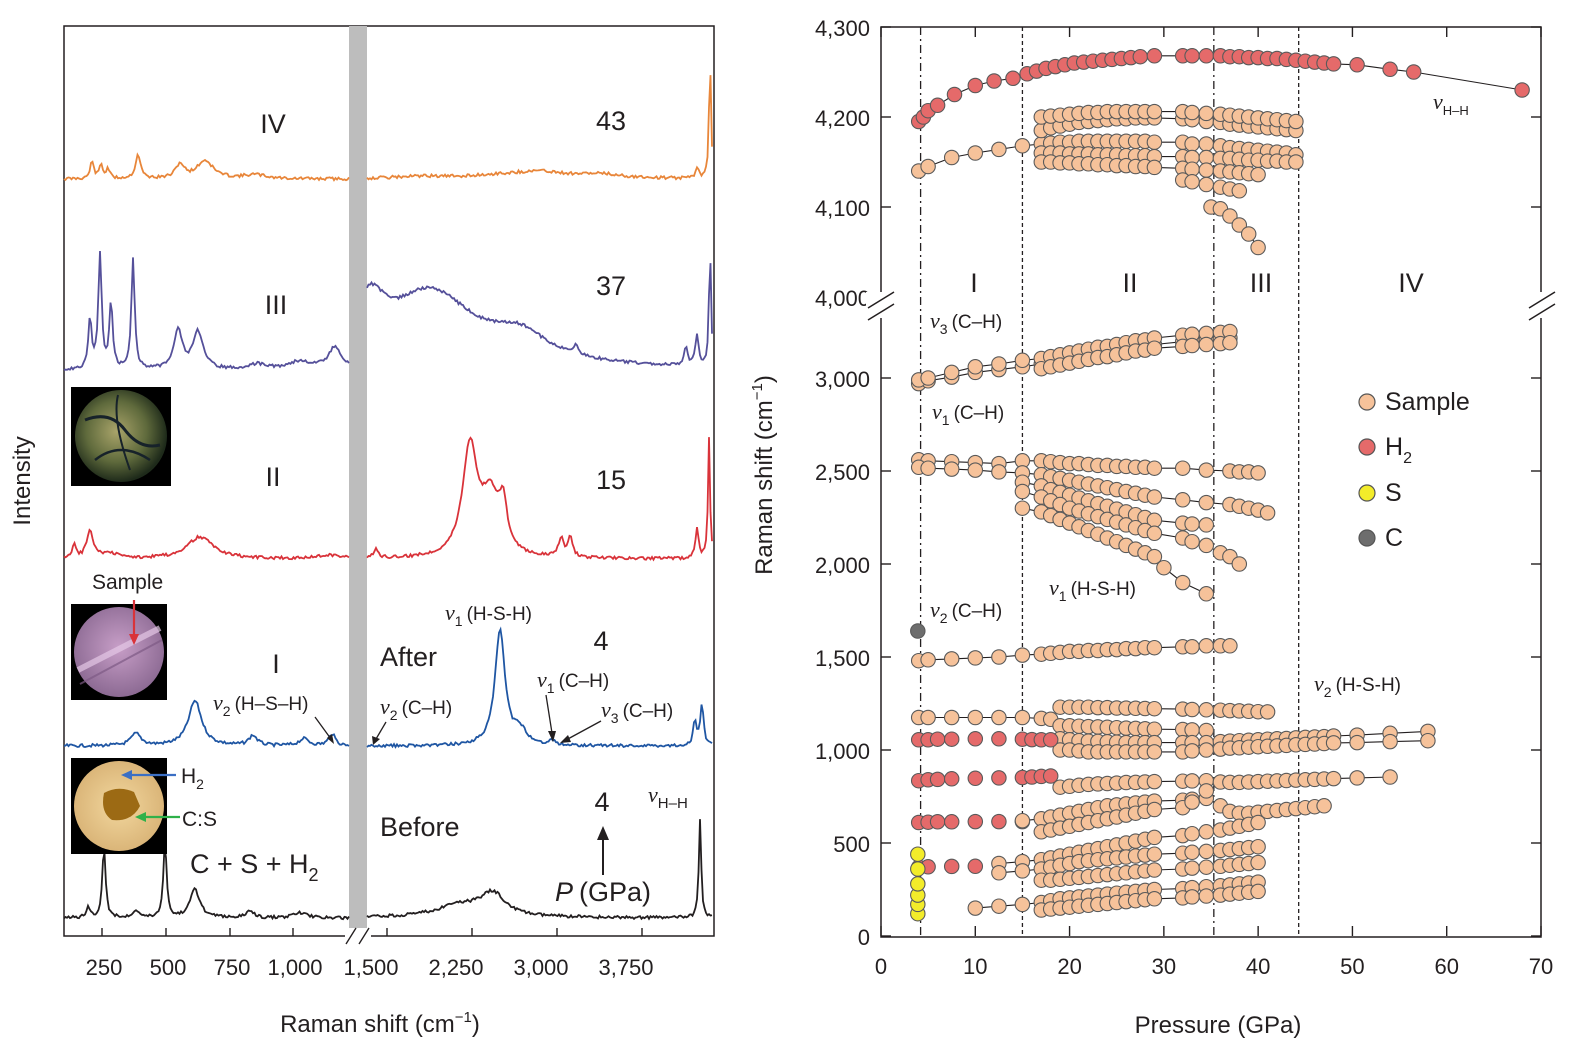  What do you see at coordinates (272, 704) in the screenshot?
I see `v2-hsh-text: (H–S–H)` at bounding box center [272, 704].